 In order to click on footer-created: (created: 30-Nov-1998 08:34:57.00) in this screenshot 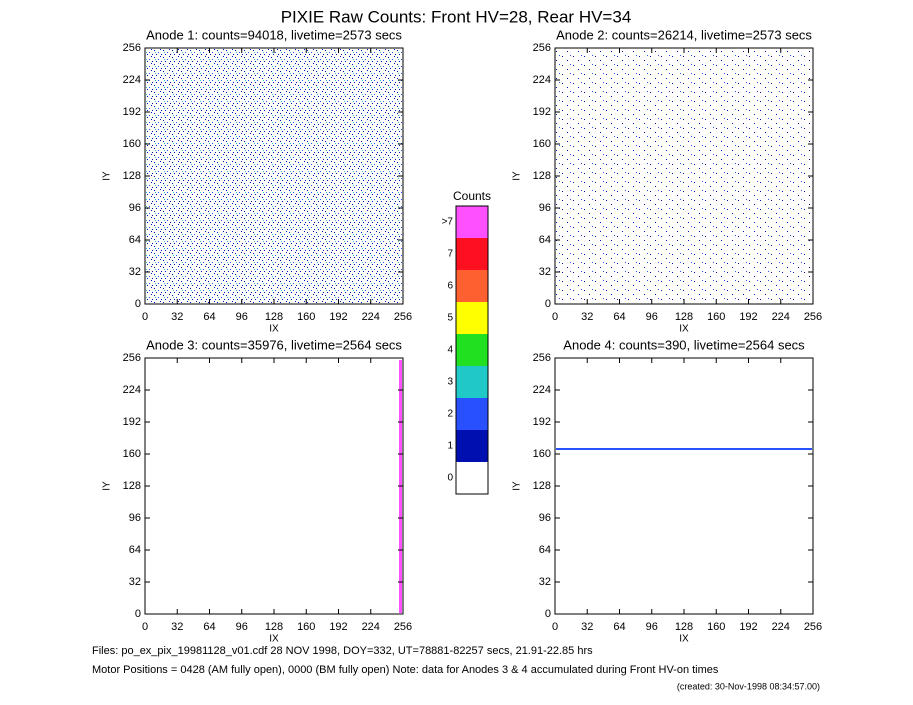, I will do `click(748, 686)`.